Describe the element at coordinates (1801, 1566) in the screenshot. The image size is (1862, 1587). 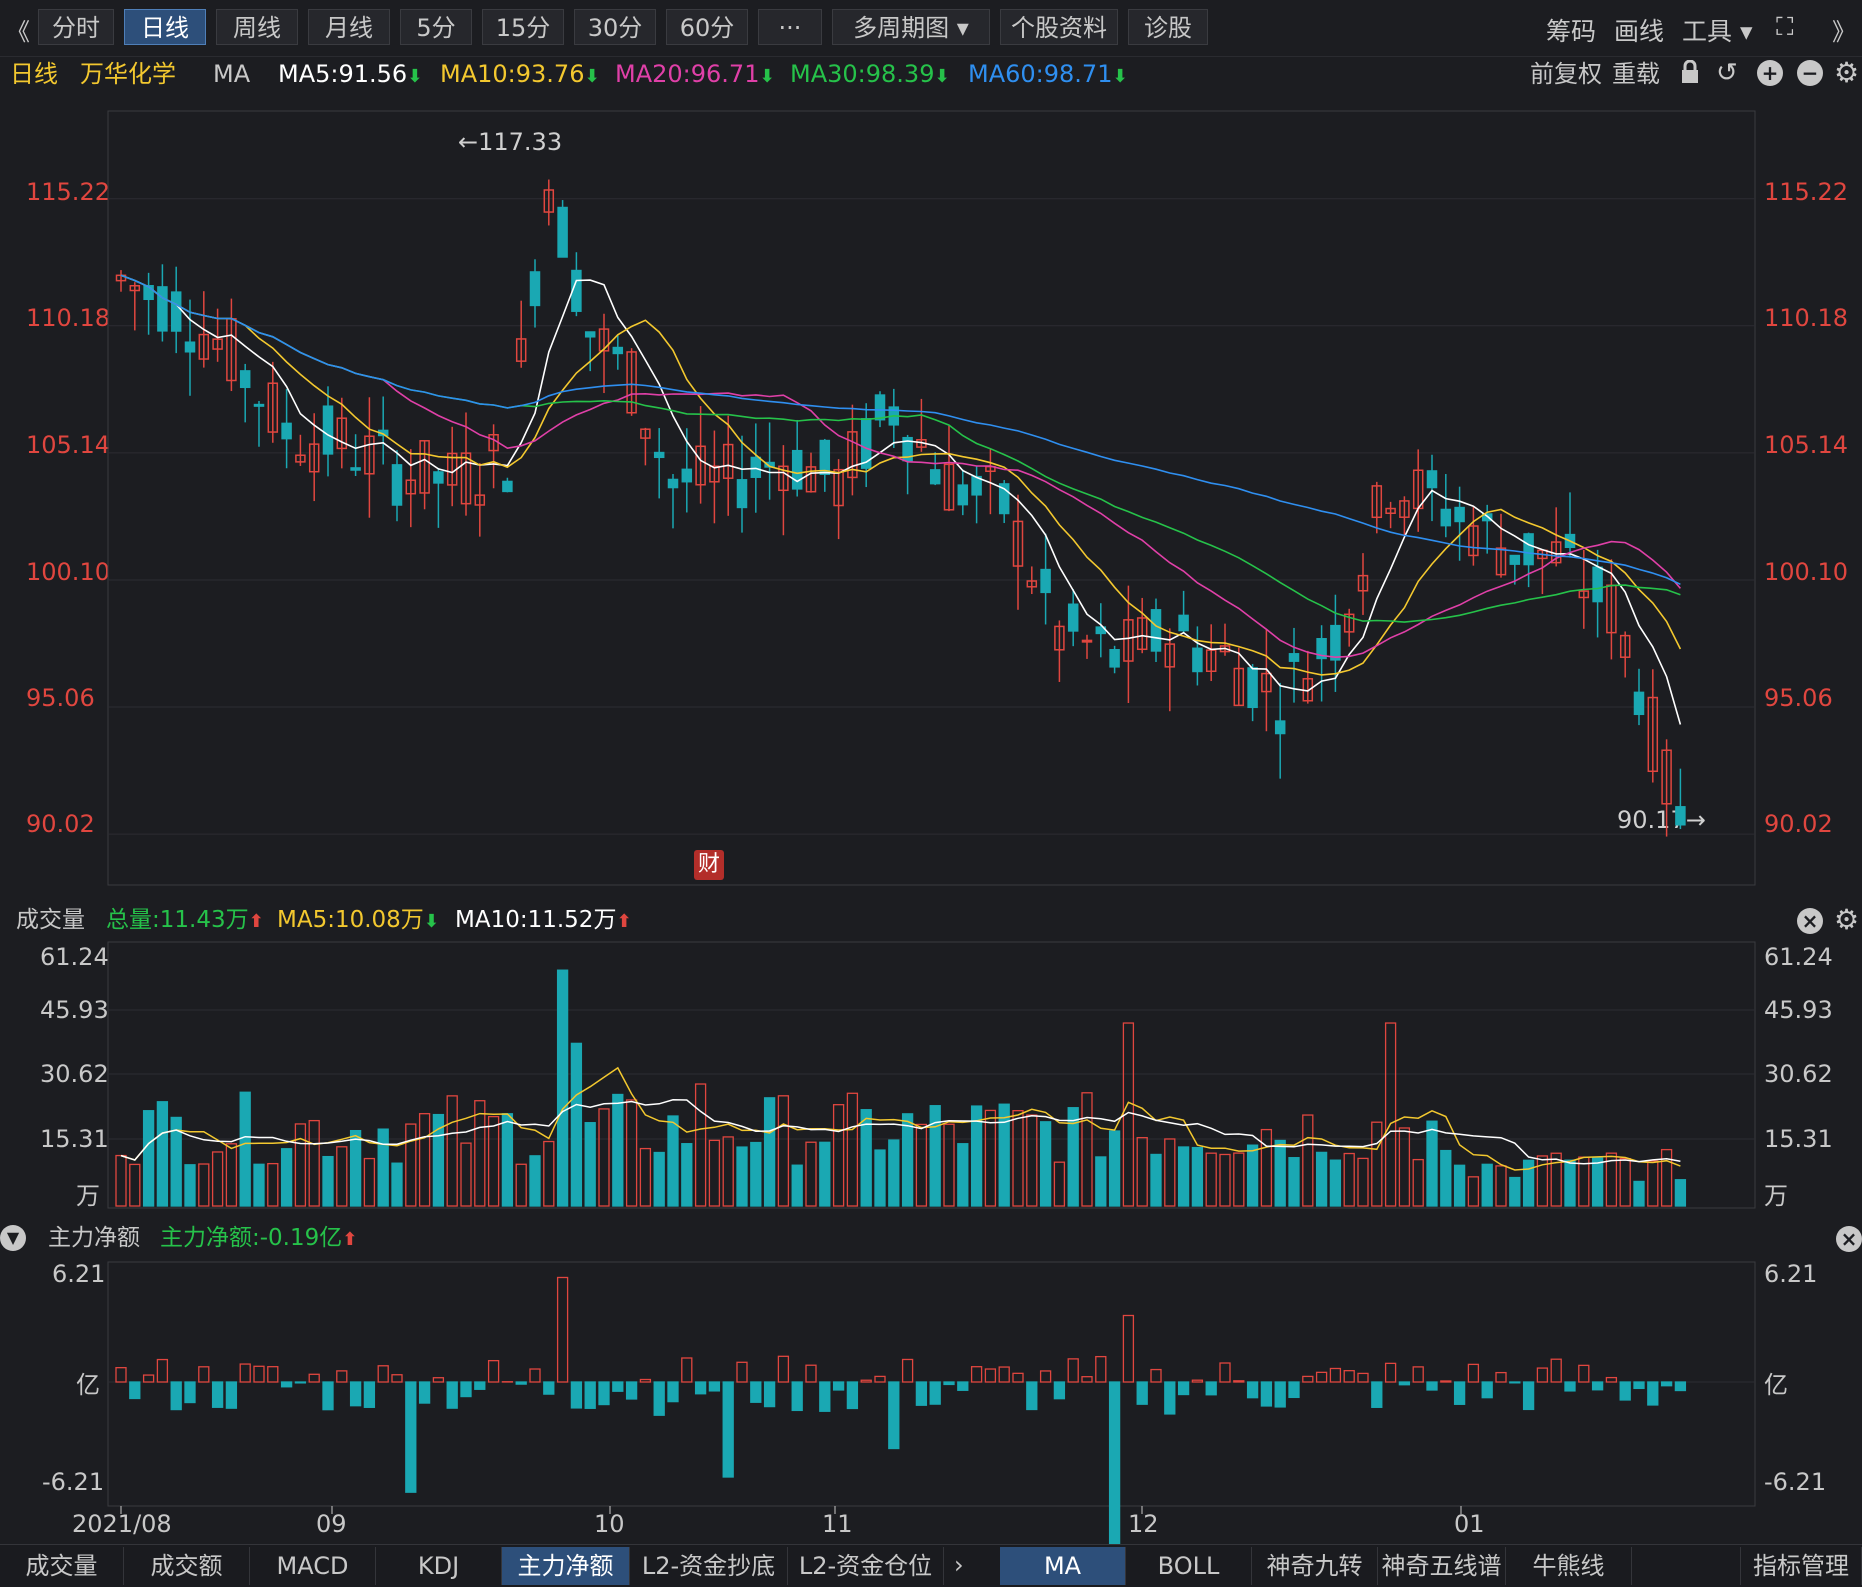
I see `indicator-manage-button: 指标管理` at that location.